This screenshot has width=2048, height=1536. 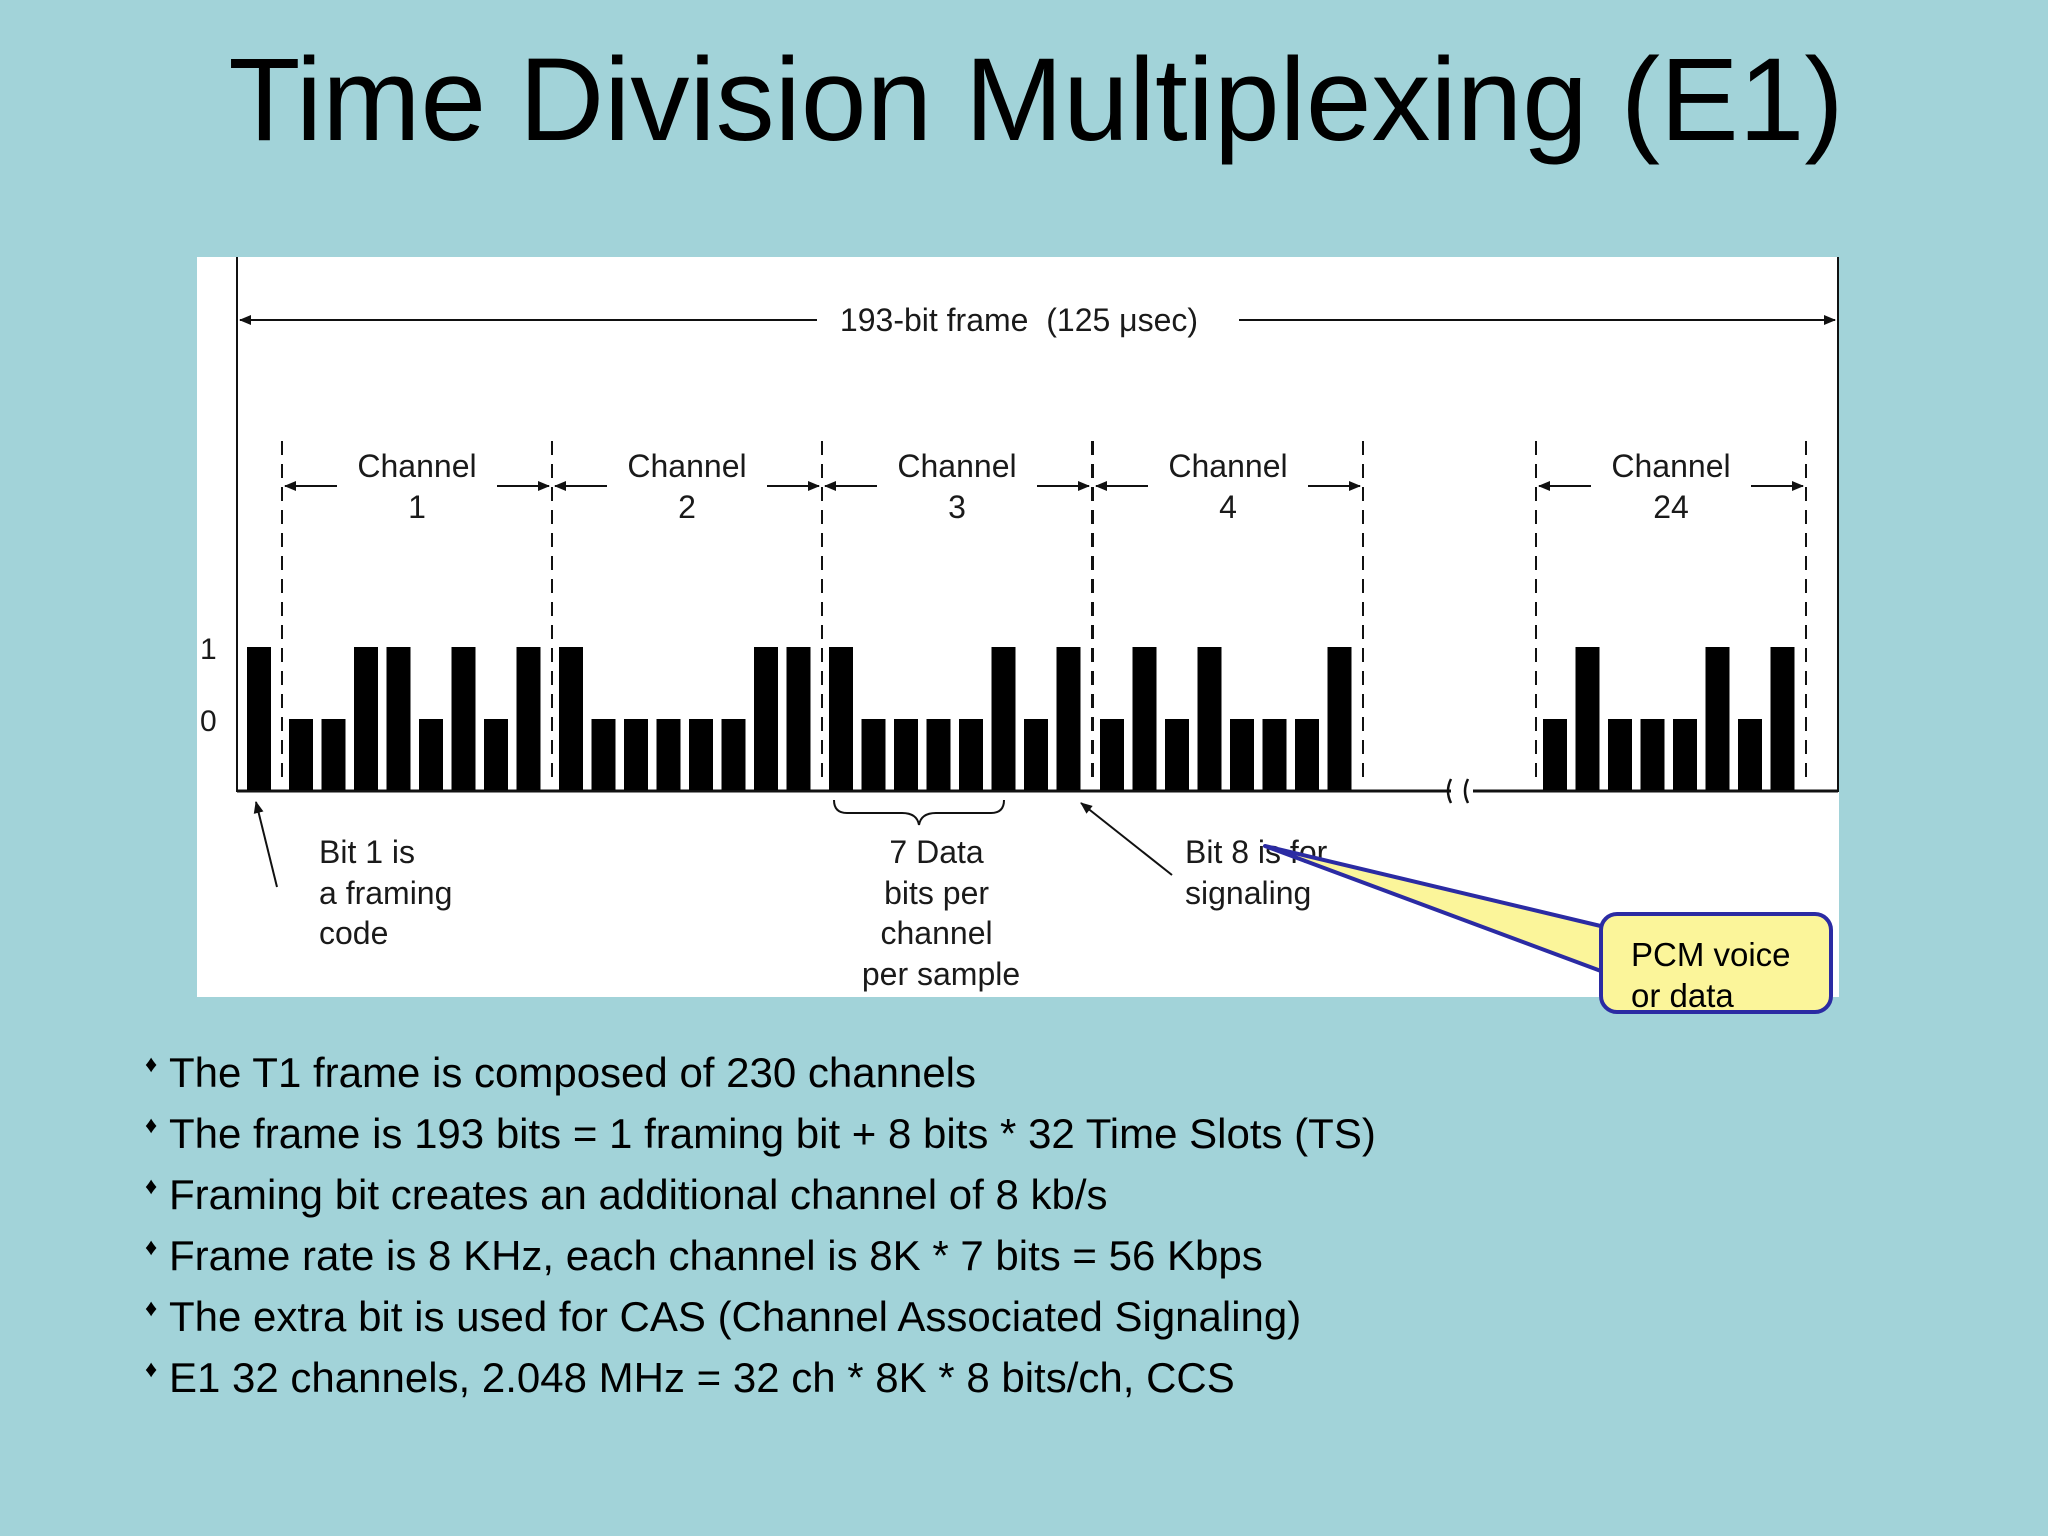 I want to click on channel-number: 24, so click(x=1671, y=507).